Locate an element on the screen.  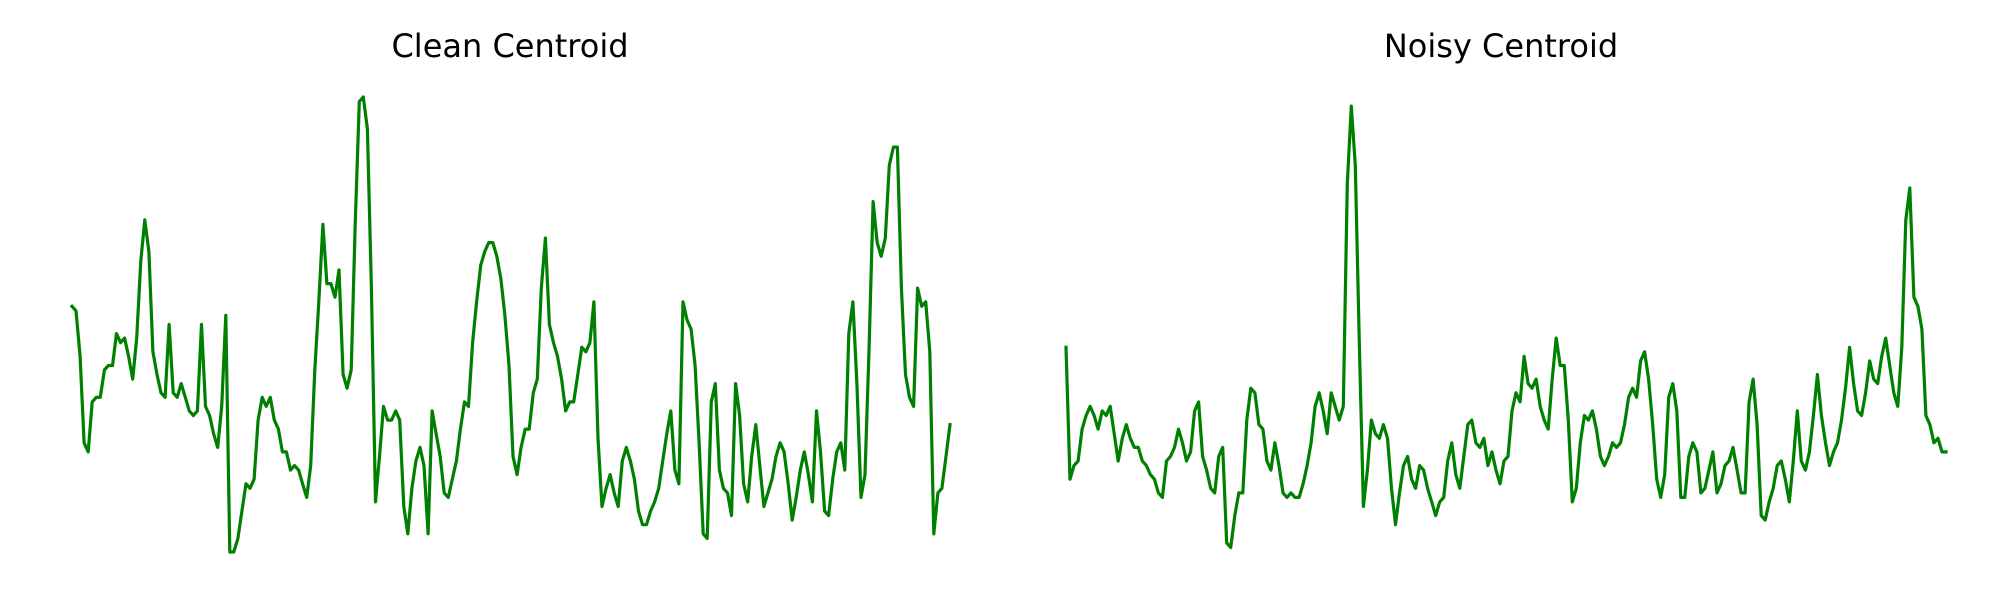
chart-title-clean: Clean Centroid is located at coordinates (509, 46).